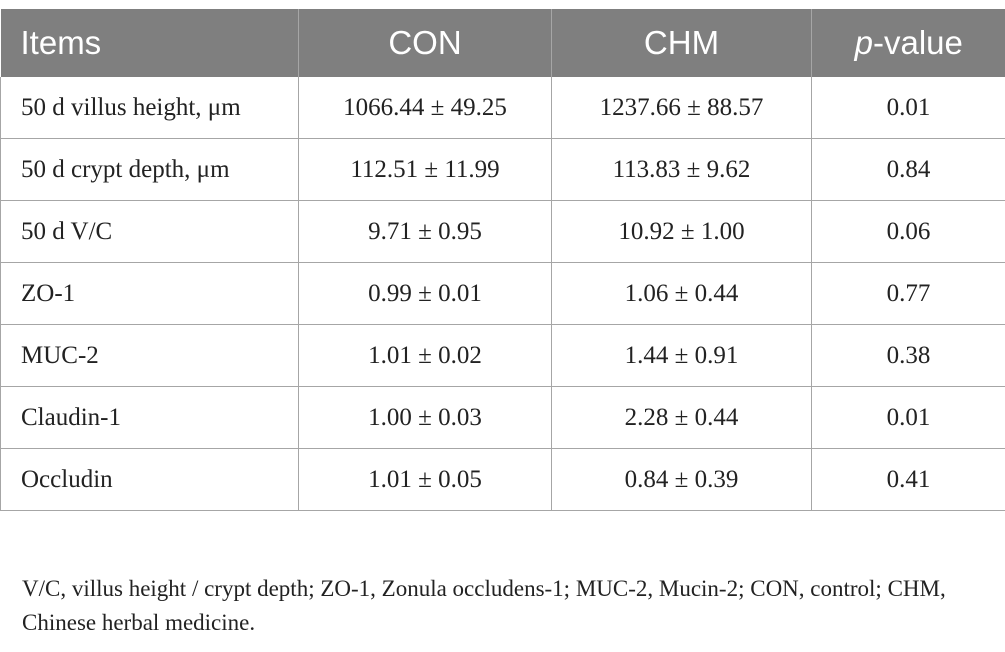  What do you see at coordinates (149, 355) in the screenshot?
I see `cell-item: MUC-2` at bounding box center [149, 355].